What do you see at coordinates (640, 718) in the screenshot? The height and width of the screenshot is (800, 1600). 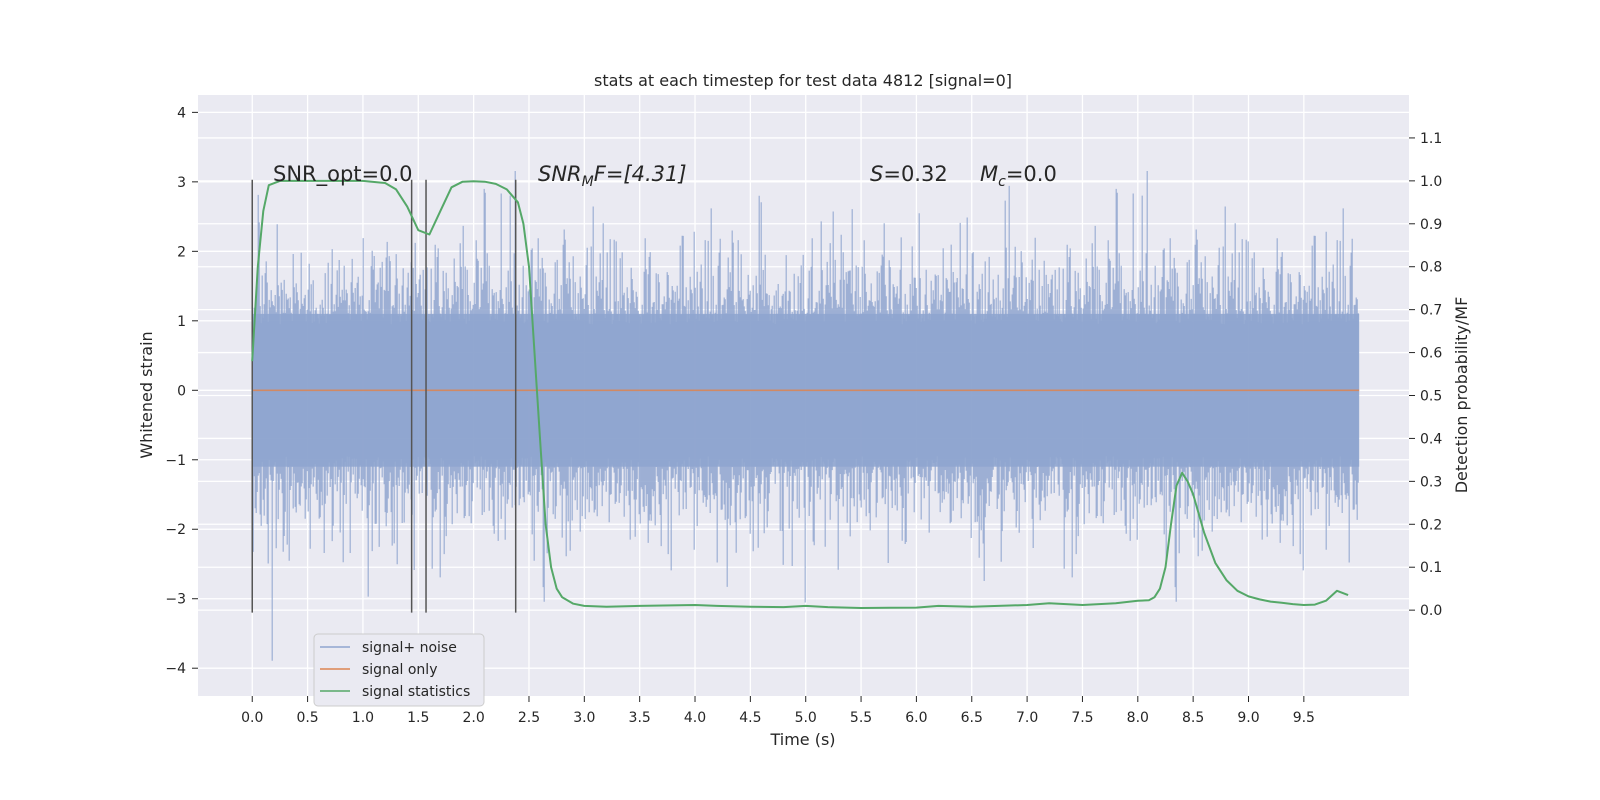 I see `x-tick-label: 3.5` at bounding box center [640, 718].